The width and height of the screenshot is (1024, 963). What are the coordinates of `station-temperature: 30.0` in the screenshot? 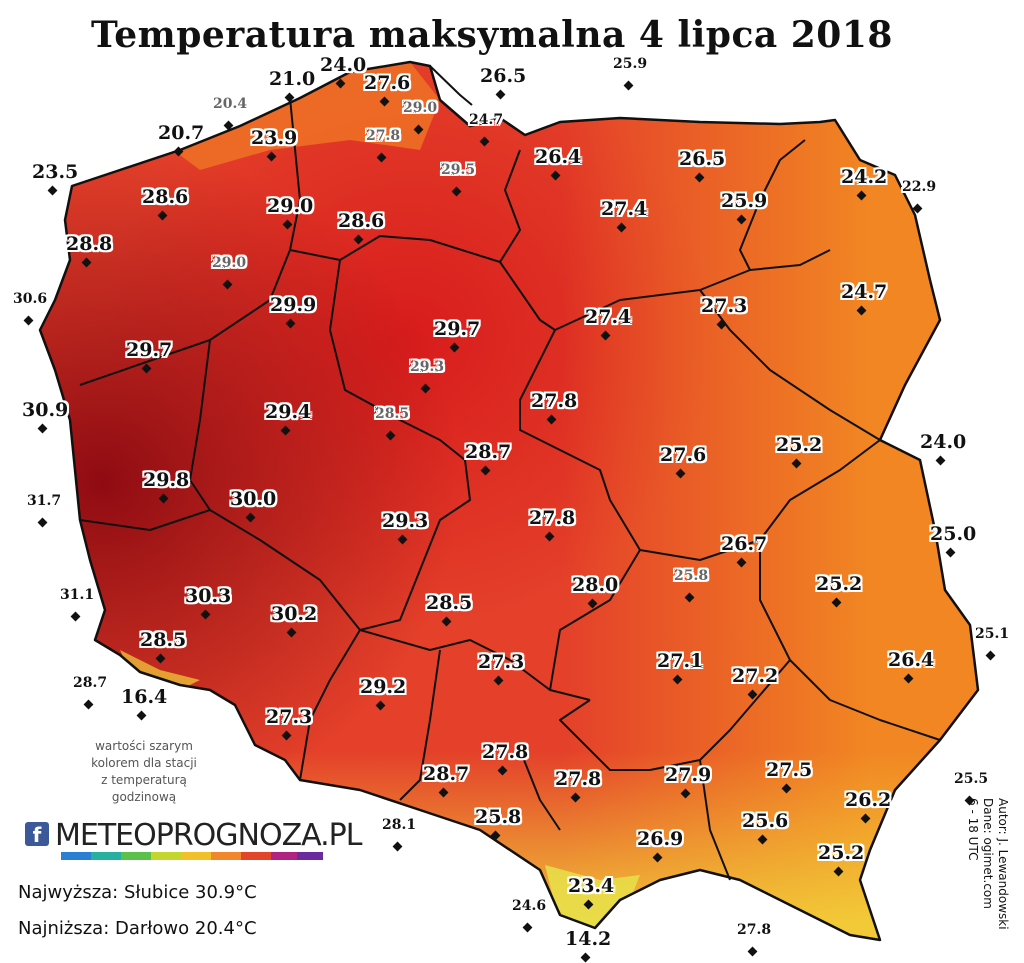 It's located at (253, 499).